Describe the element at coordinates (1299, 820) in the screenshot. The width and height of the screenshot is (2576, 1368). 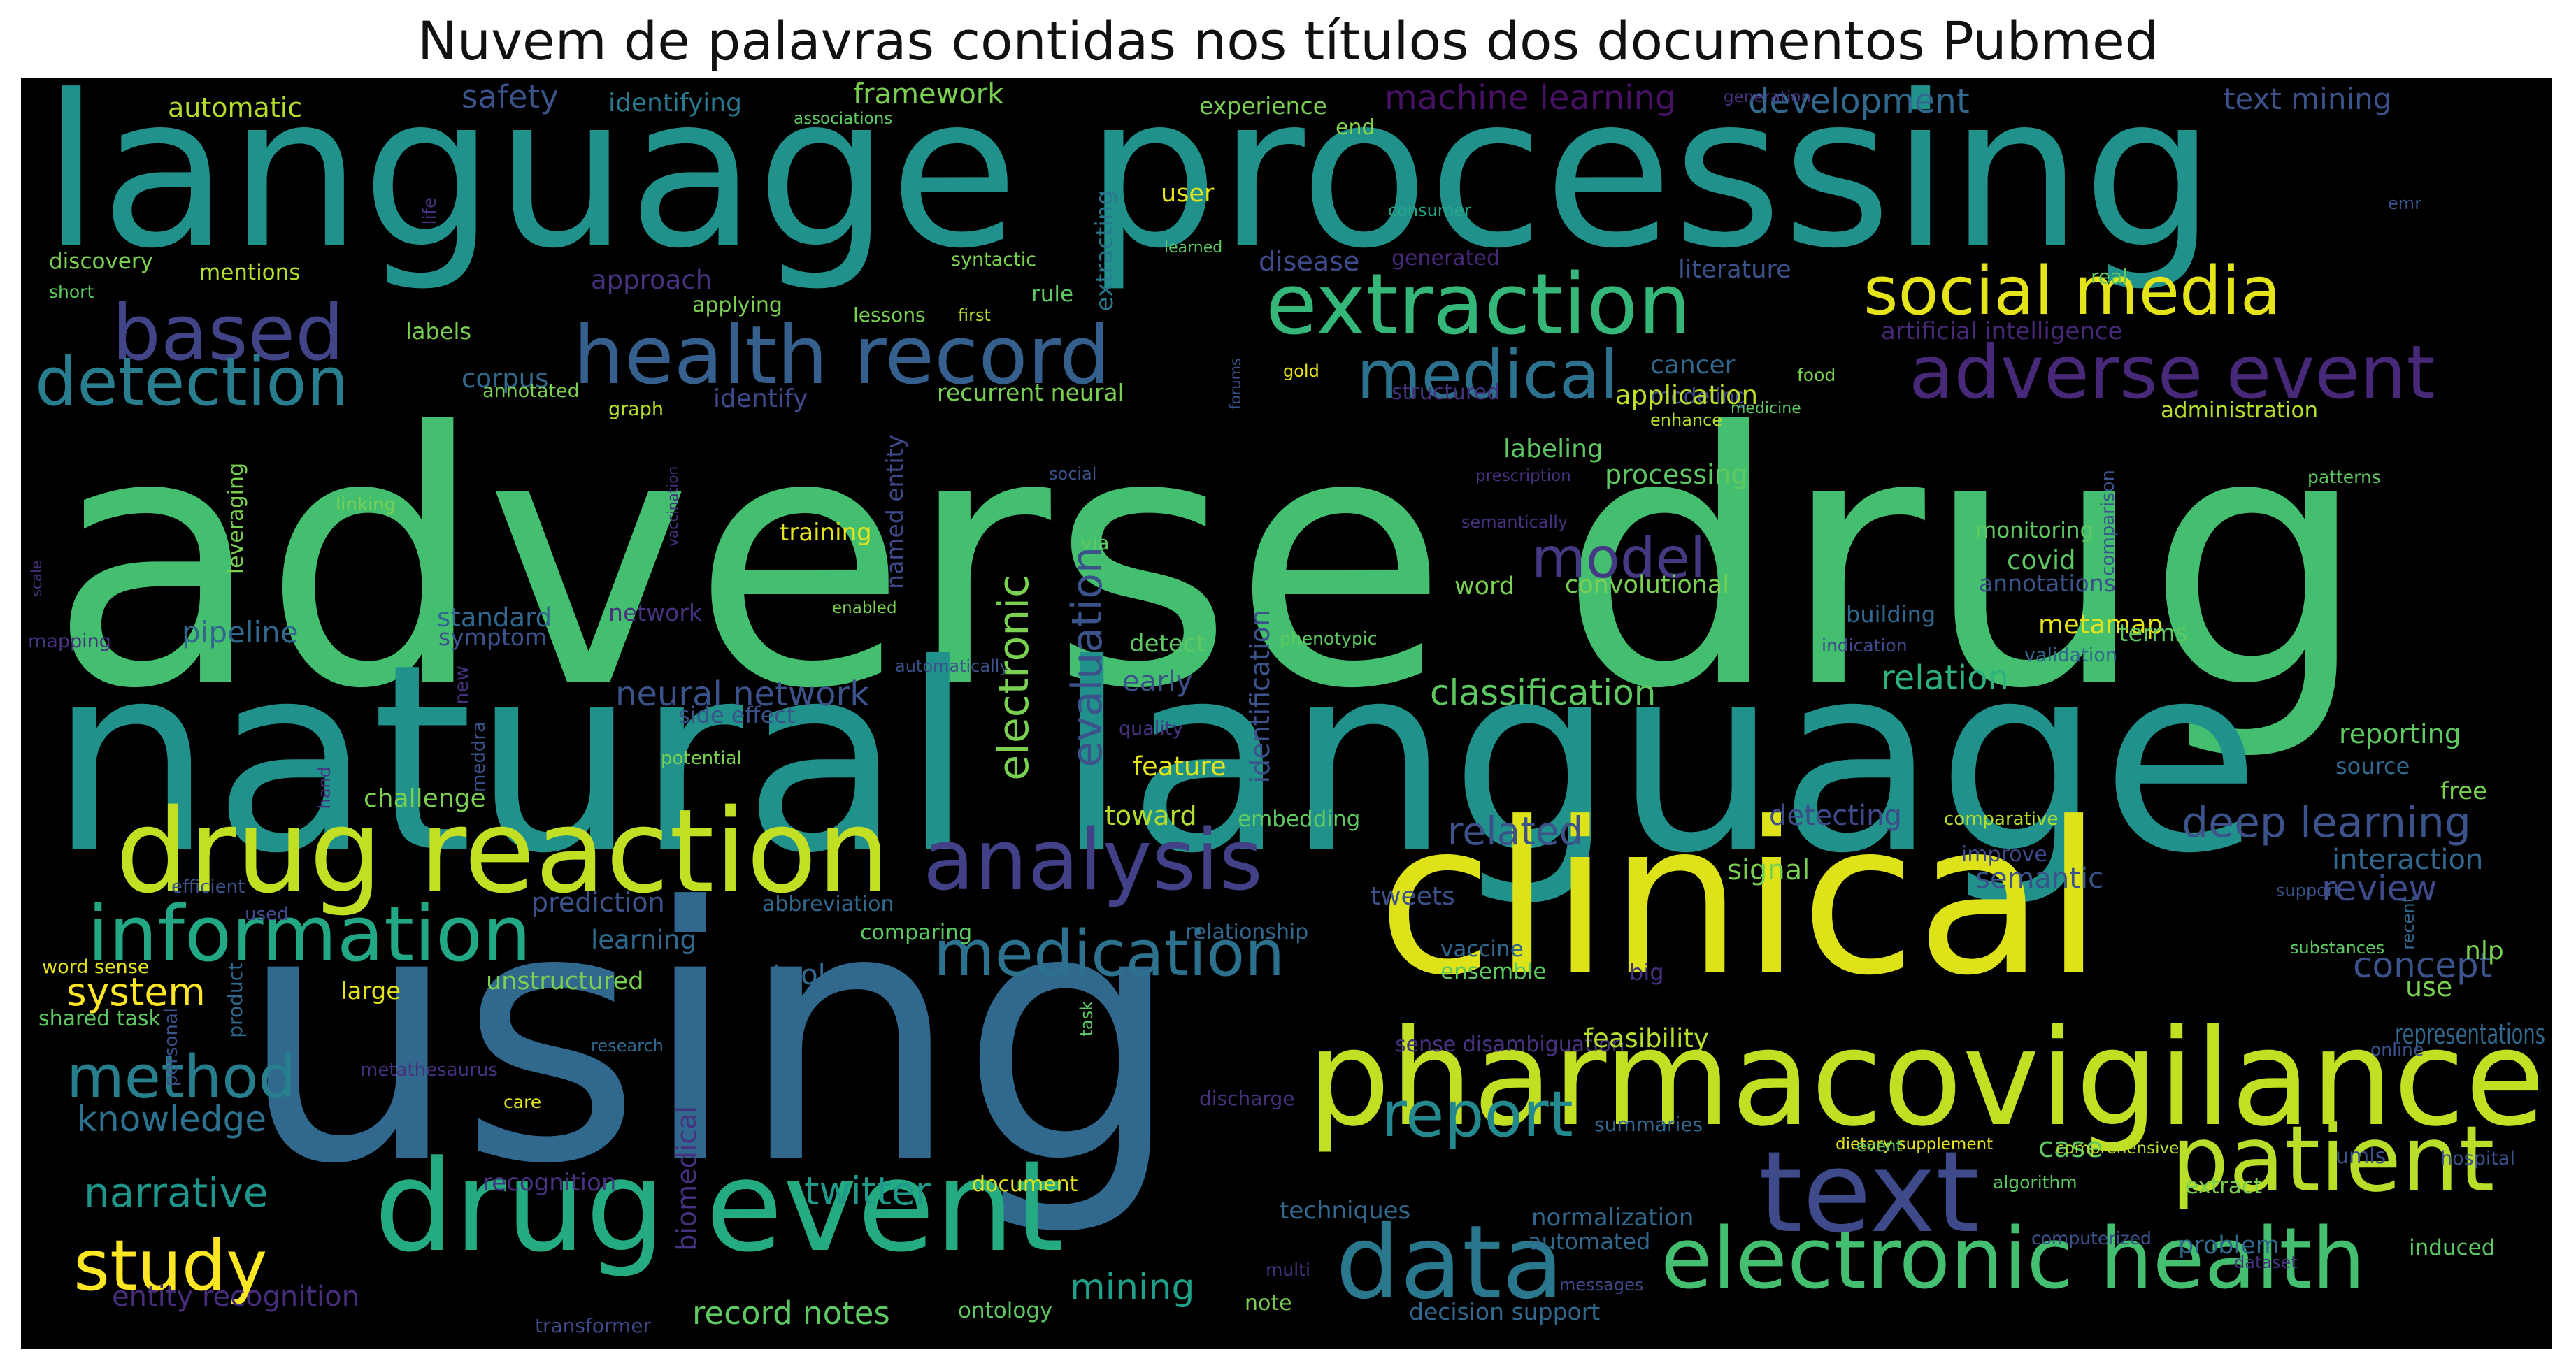
I see `cloud-word: embedding` at that location.